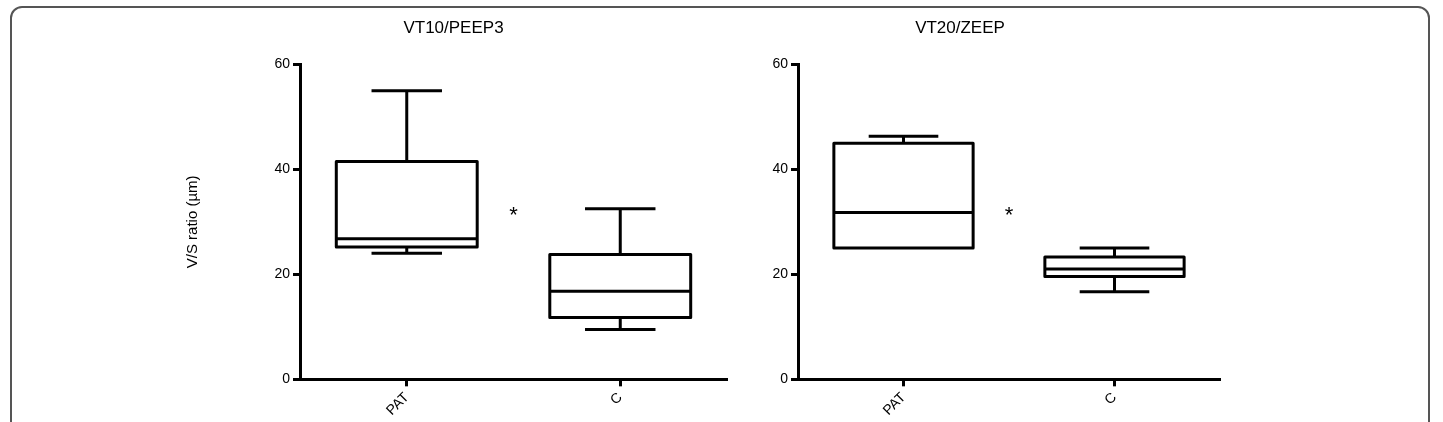 The width and height of the screenshot is (1443, 422). Describe the element at coordinates (192, 222) in the screenshot. I see `y-axis-title: V/S ratio (µm)` at that location.